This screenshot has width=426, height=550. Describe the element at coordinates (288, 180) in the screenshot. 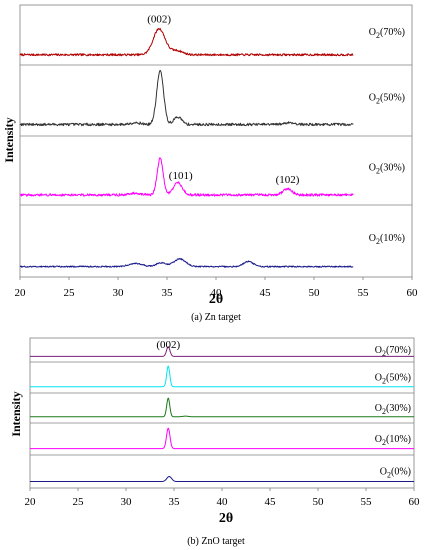

I see `peak-annotation-3: (102)` at that location.